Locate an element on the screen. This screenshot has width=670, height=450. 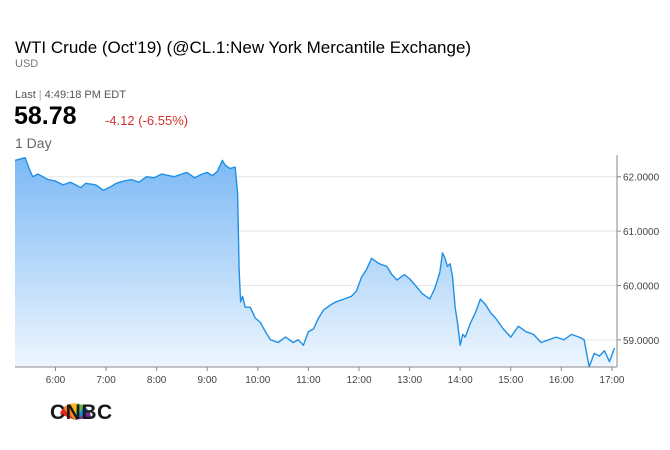
y-tick-label: 59.0000 is located at coordinates (641, 341).